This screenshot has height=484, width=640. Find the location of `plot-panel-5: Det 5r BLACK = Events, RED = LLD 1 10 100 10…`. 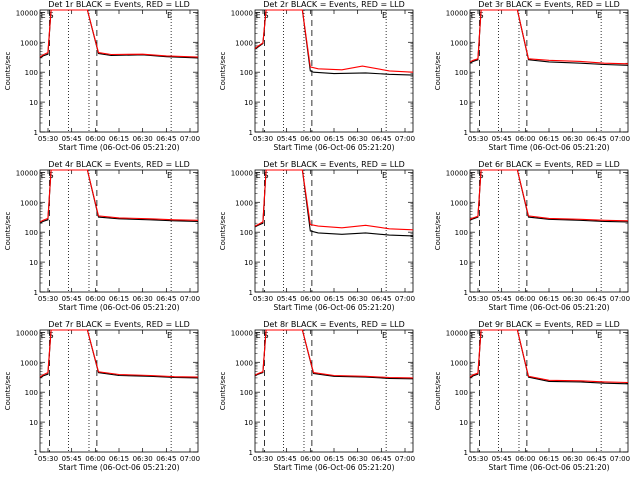

plot-panel-5: Det 5r BLACK = Events, RED = LLD 1 10 100 10… is located at coordinates (317, 236).